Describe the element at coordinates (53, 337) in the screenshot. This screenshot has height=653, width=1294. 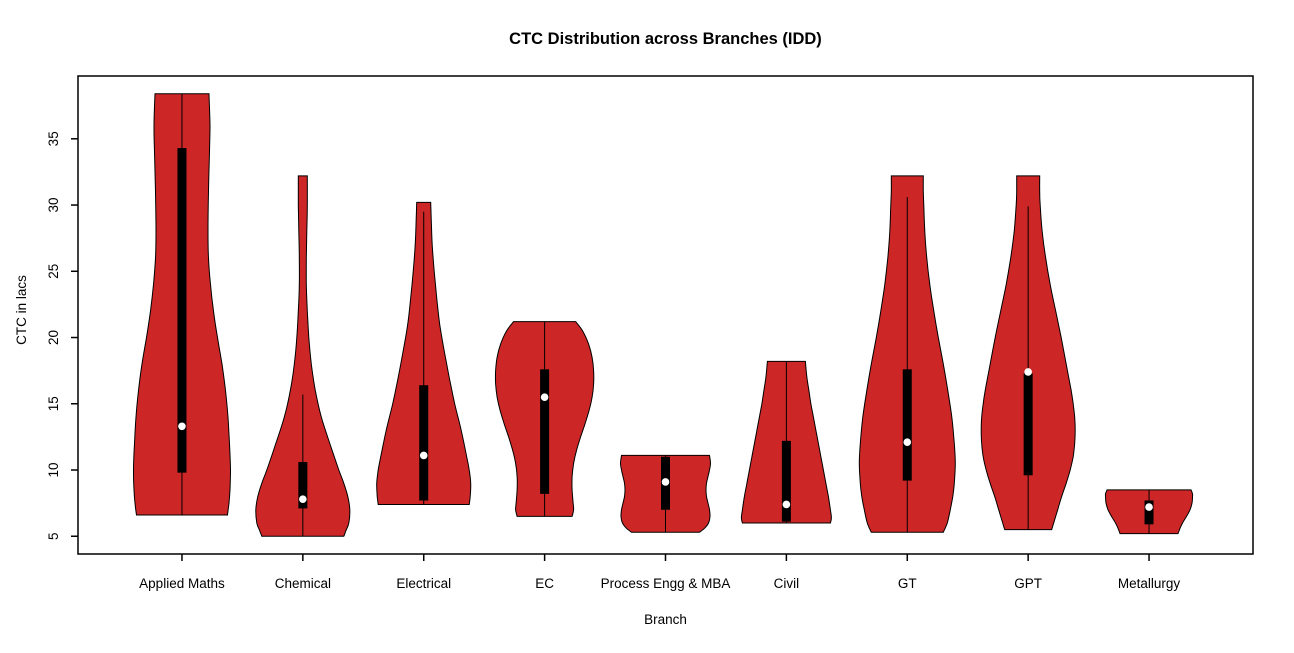
I see `y-tick-label: 20` at that location.